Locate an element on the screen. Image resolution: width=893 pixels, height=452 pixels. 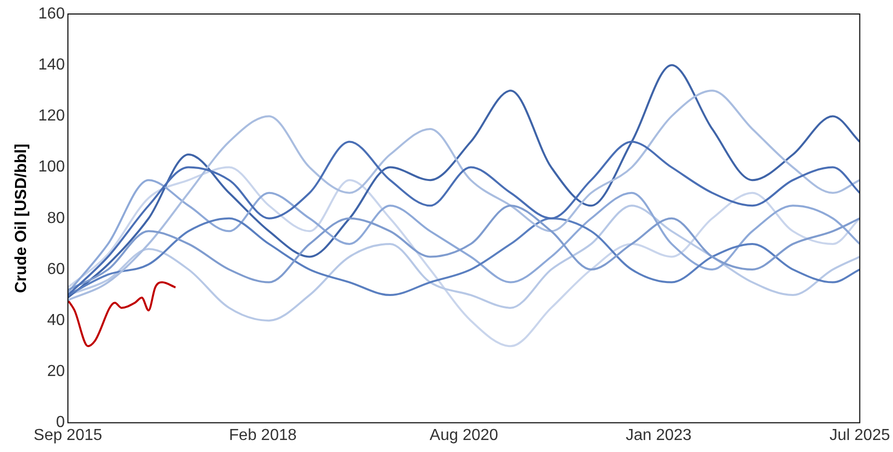
y-tick-label: 20 is located at coordinates (56, 371).